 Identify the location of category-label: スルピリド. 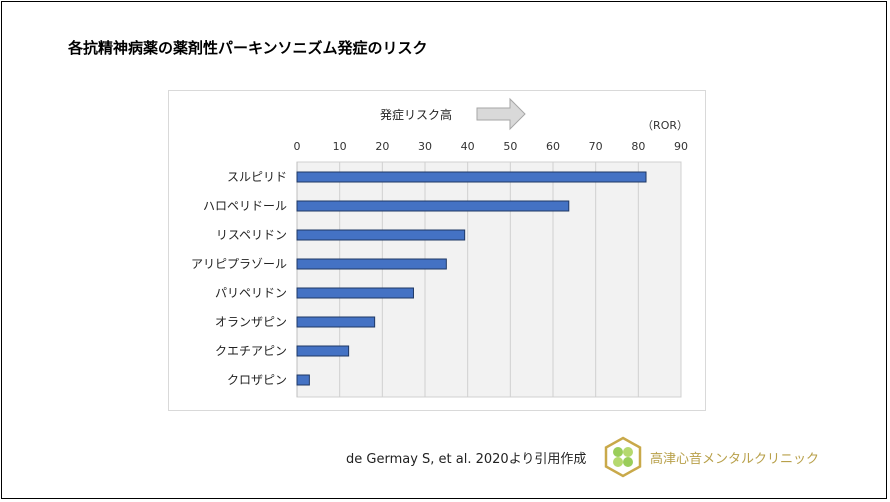
(257, 177).